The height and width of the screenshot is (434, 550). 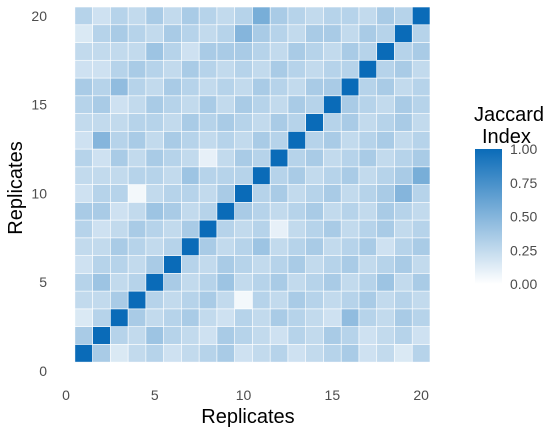 I want to click on legend-ticks: 1.00 0.75 0.50 0.25 0.00, so click(x=523, y=216).